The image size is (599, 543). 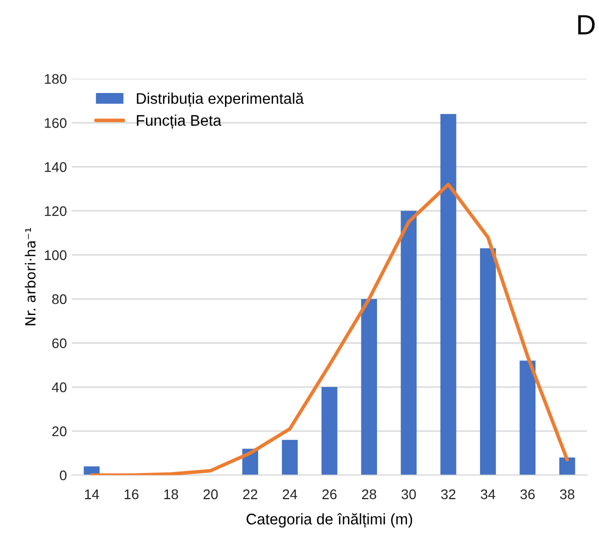 I want to click on x-tick-label: 14, so click(x=92, y=495).